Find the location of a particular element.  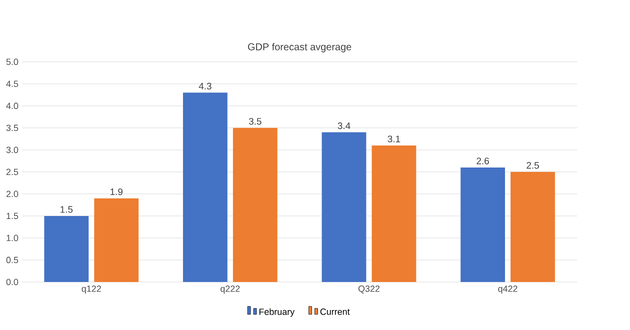

x-tick-label: q222 is located at coordinates (230, 290).